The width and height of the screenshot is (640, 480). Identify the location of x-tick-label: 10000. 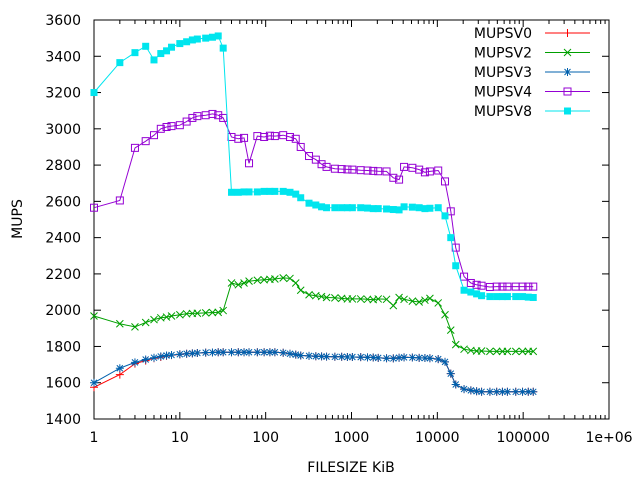
(437, 438).